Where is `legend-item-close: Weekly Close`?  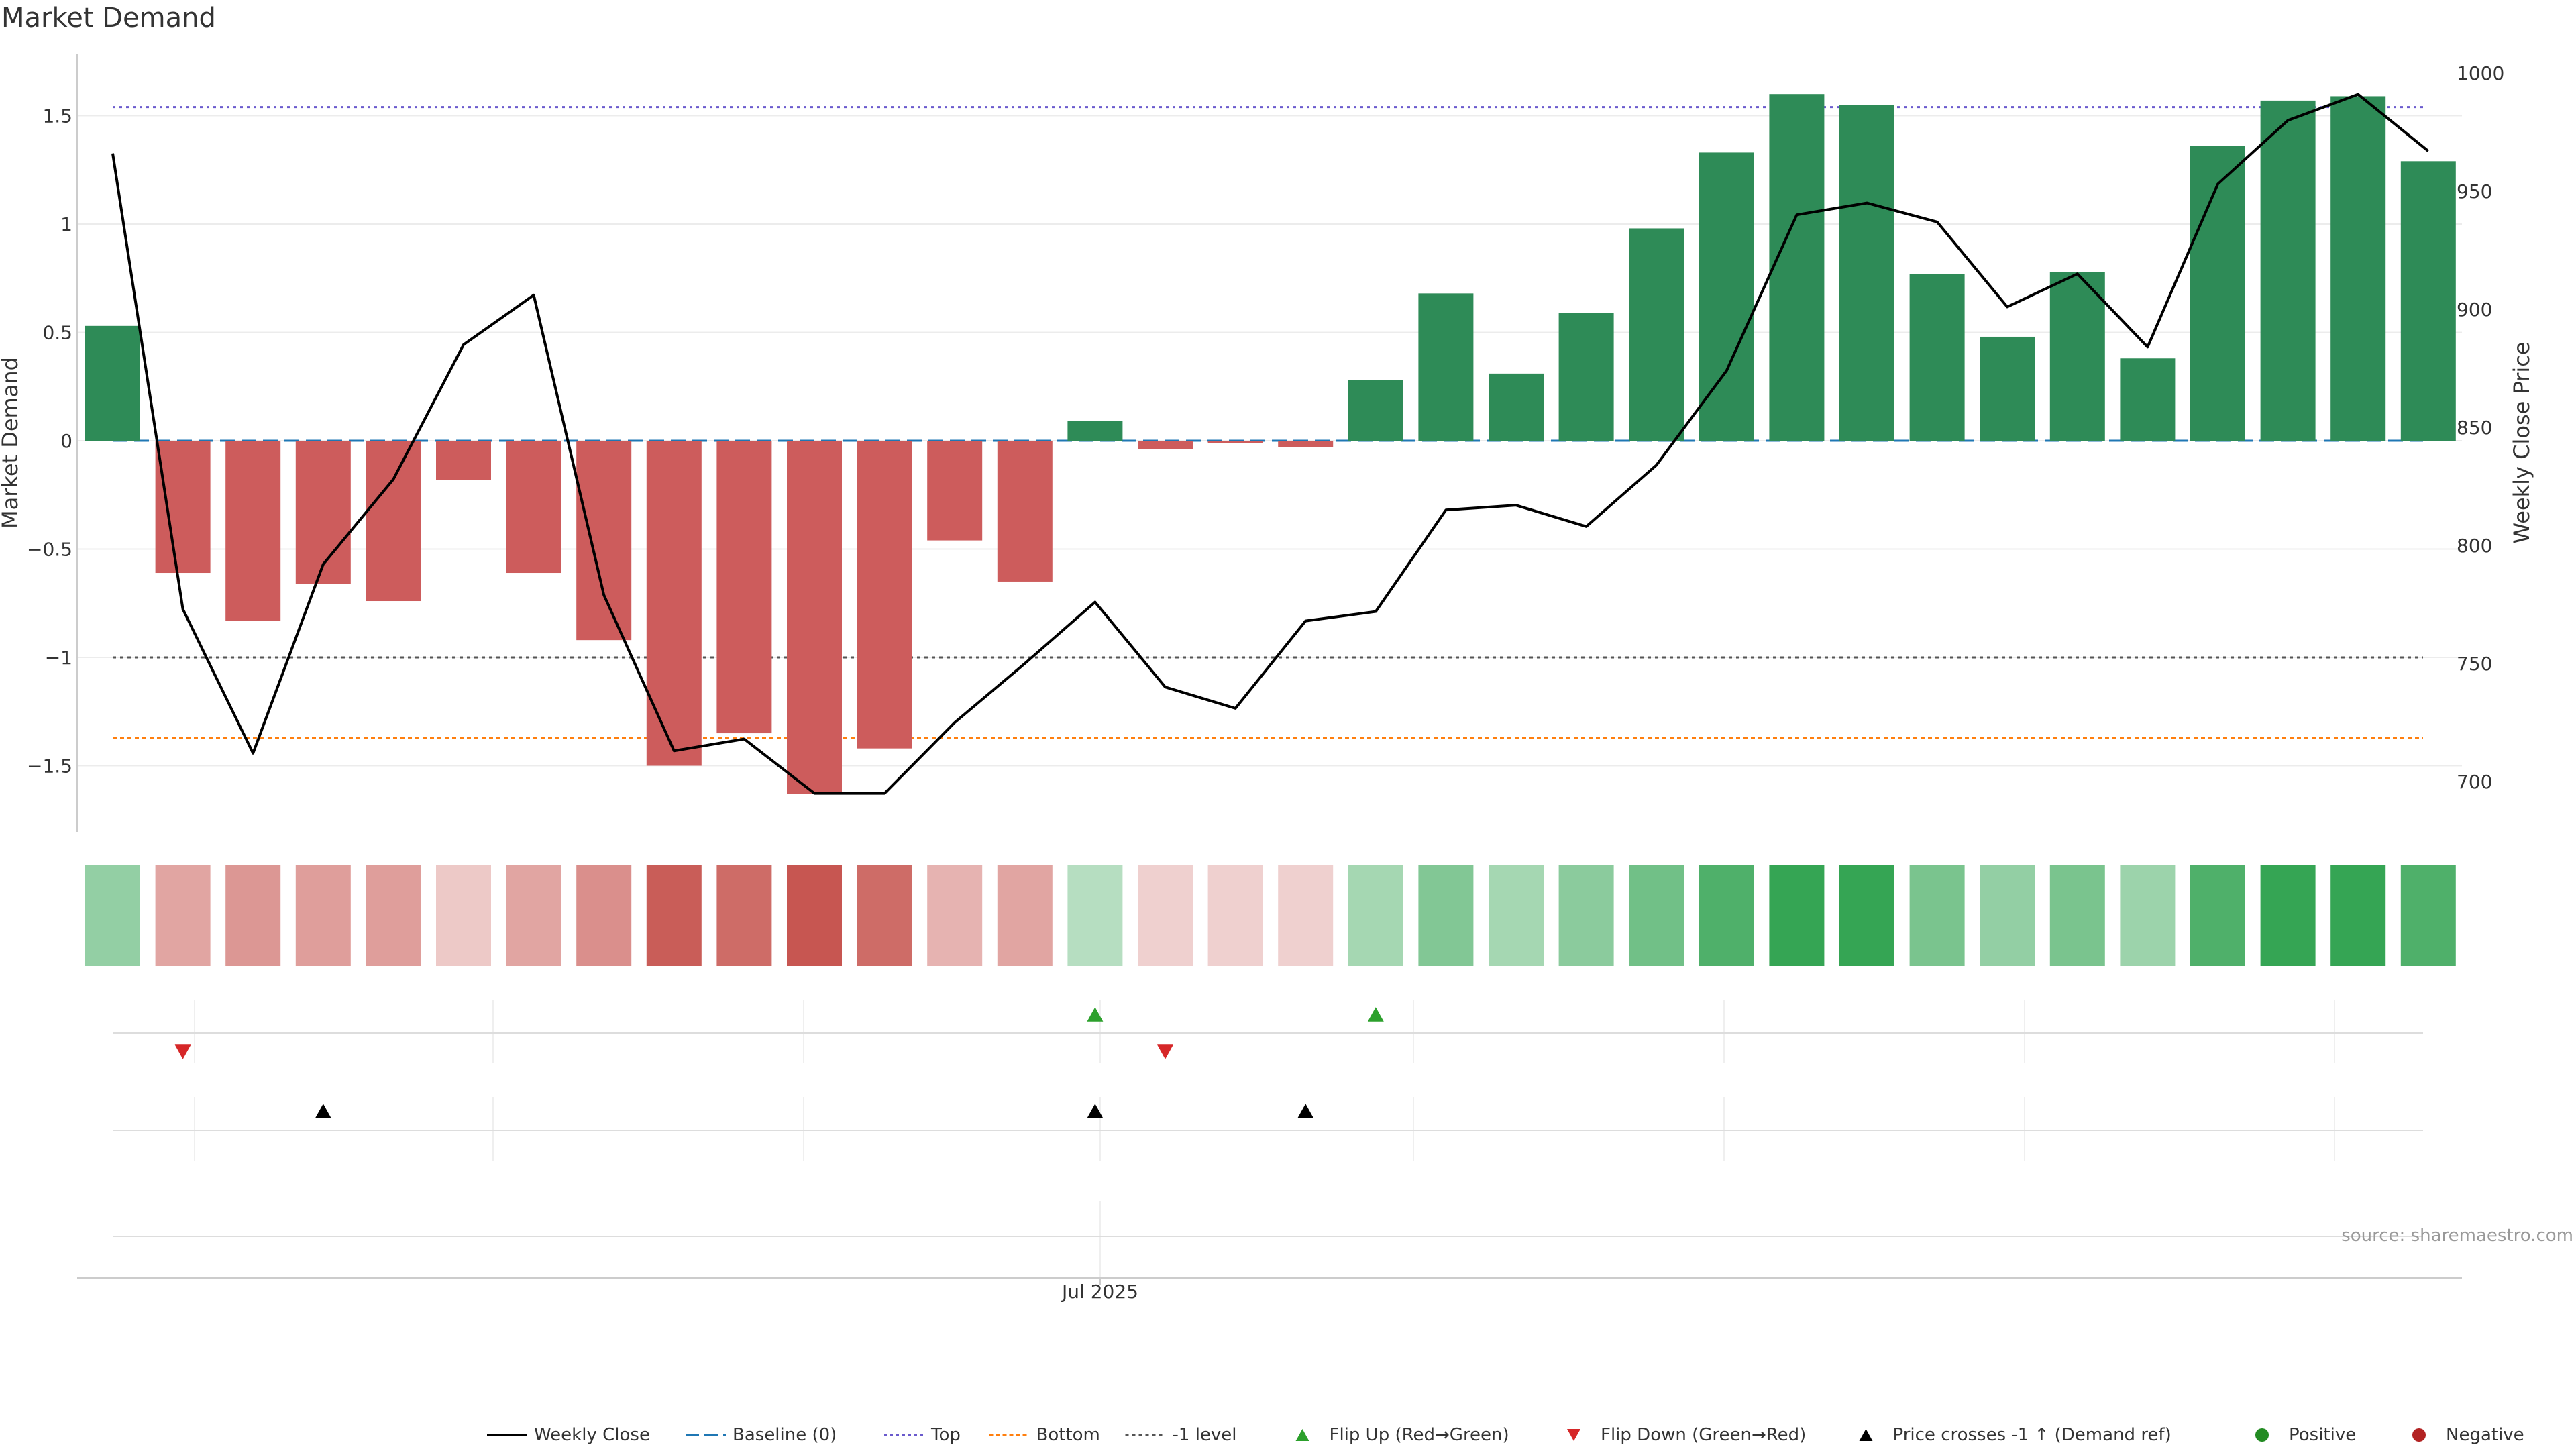 legend-item-close: Weekly Close is located at coordinates (568, 1435).